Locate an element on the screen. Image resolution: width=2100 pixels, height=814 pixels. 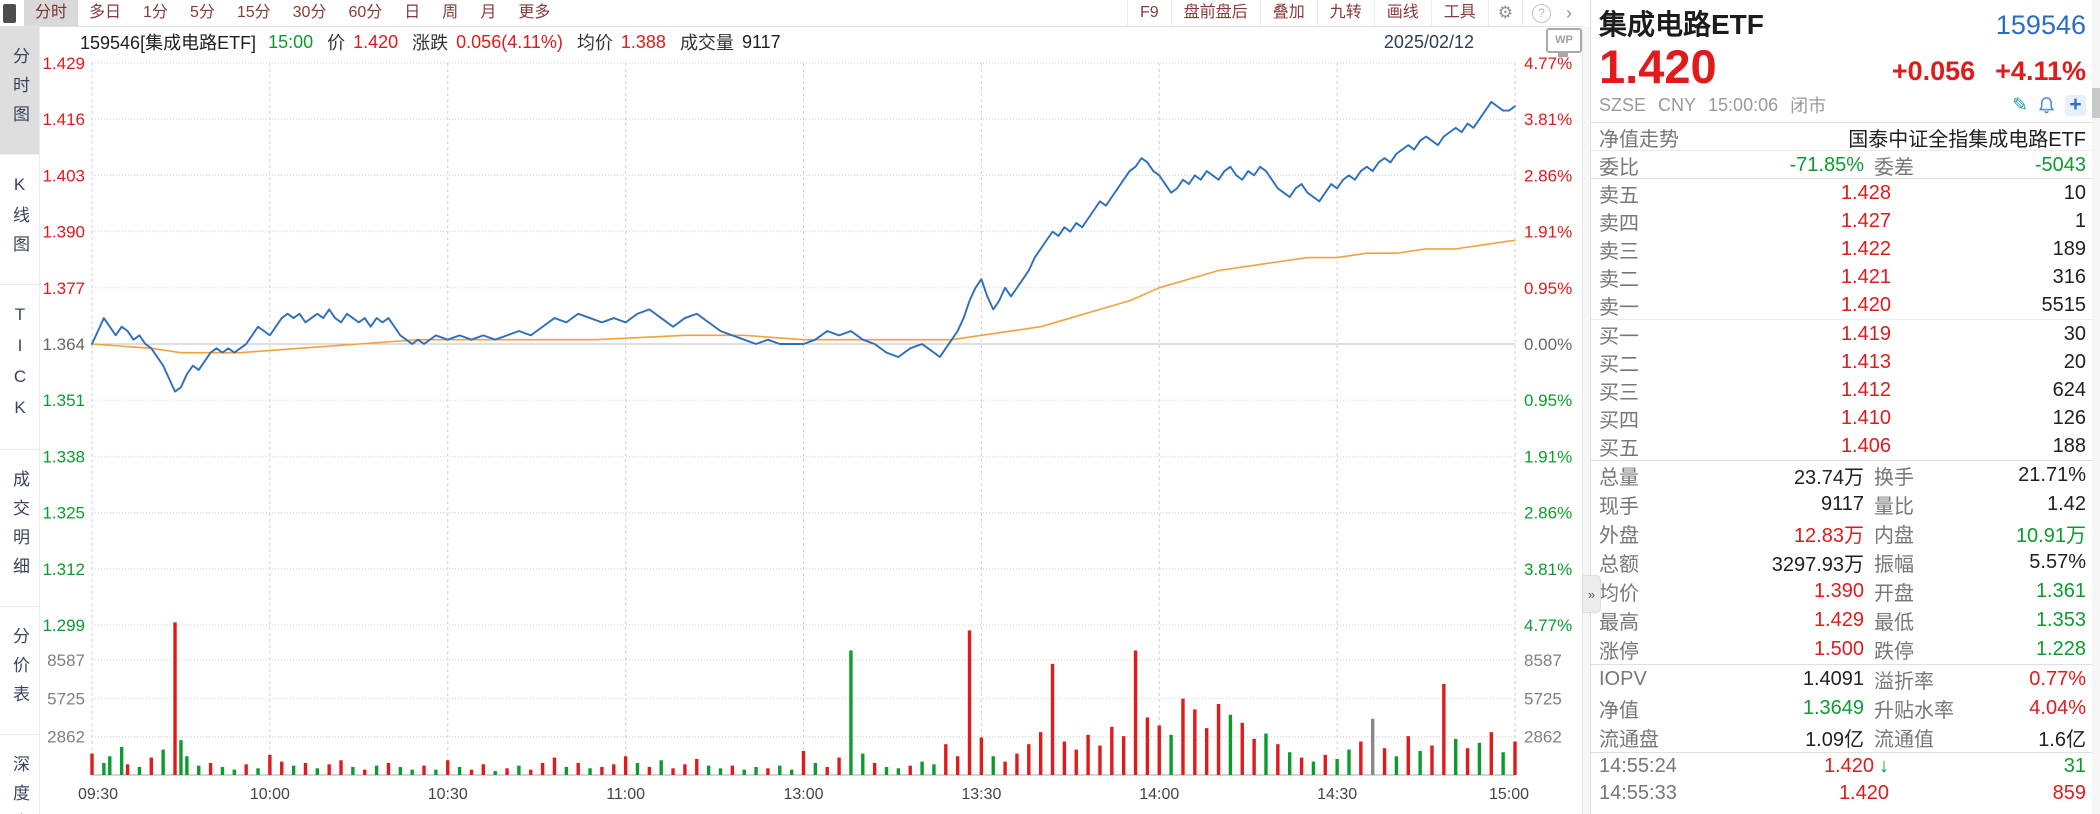
bid-price: 1.412 is located at coordinates (1865, 390).